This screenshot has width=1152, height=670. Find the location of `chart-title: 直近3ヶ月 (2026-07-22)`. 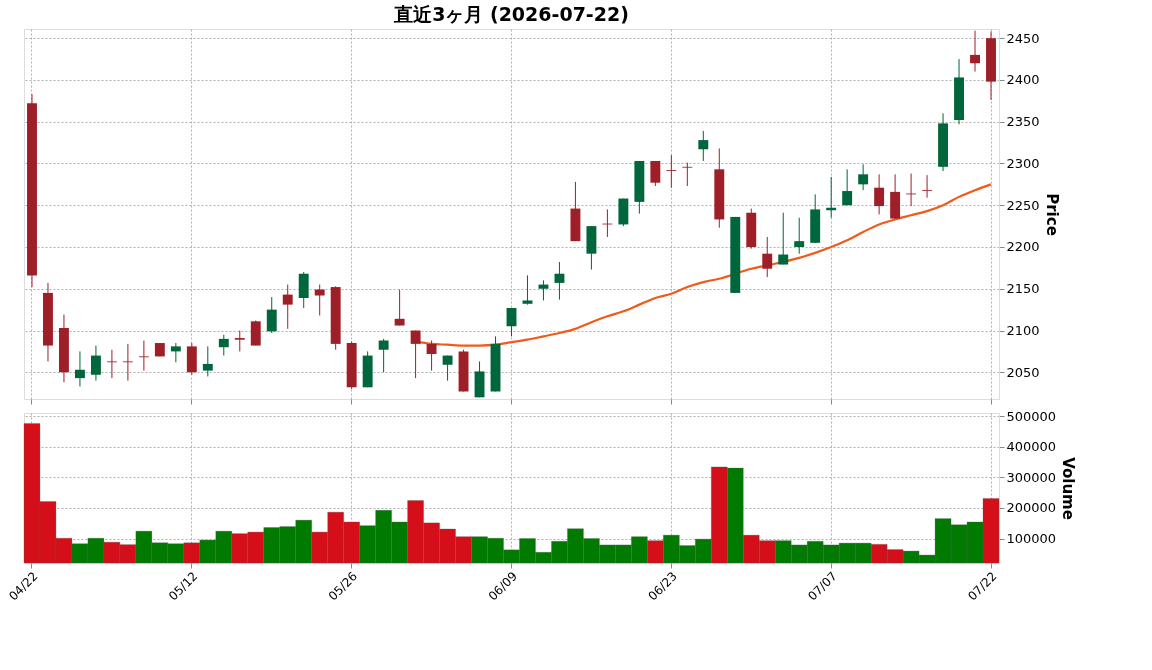

chart-title: 直近3ヶ月 (2026-07-22) is located at coordinates (511, 14).